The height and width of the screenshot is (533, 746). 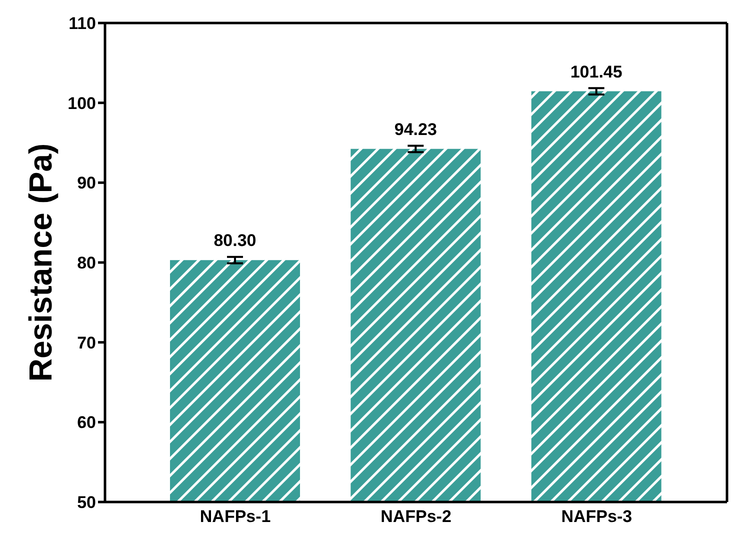 I want to click on data-label: 80.30, so click(x=235, y=240).